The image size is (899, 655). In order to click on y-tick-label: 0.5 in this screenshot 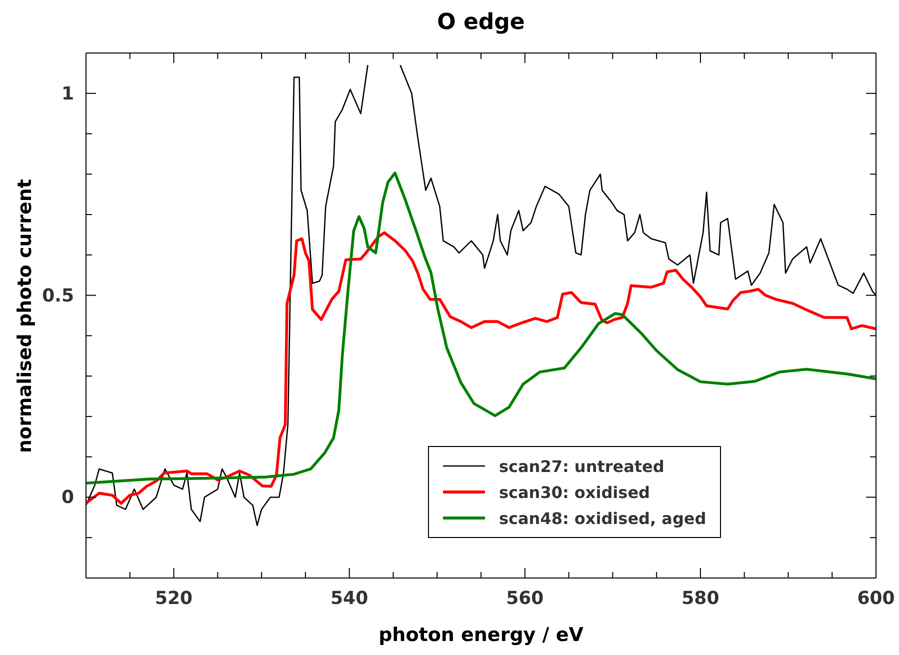, I will do `click(58, 295)`.